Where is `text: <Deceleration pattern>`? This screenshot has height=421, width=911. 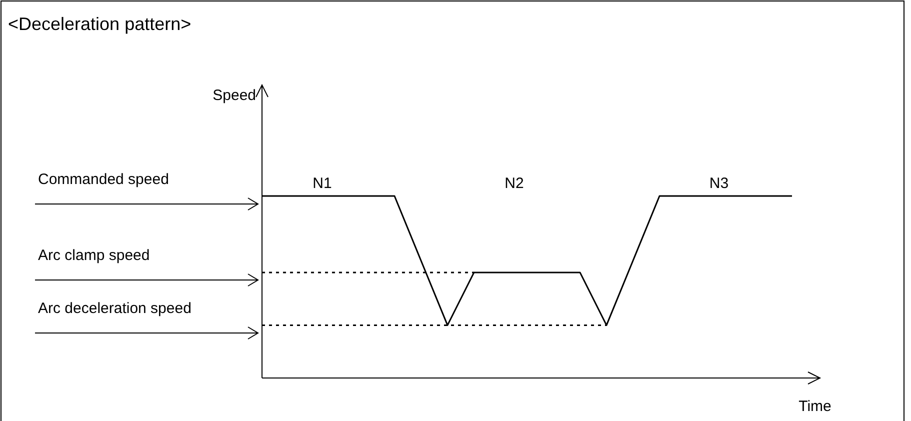 text: <Deceleration pattern> is located at coordinates (100, 24).